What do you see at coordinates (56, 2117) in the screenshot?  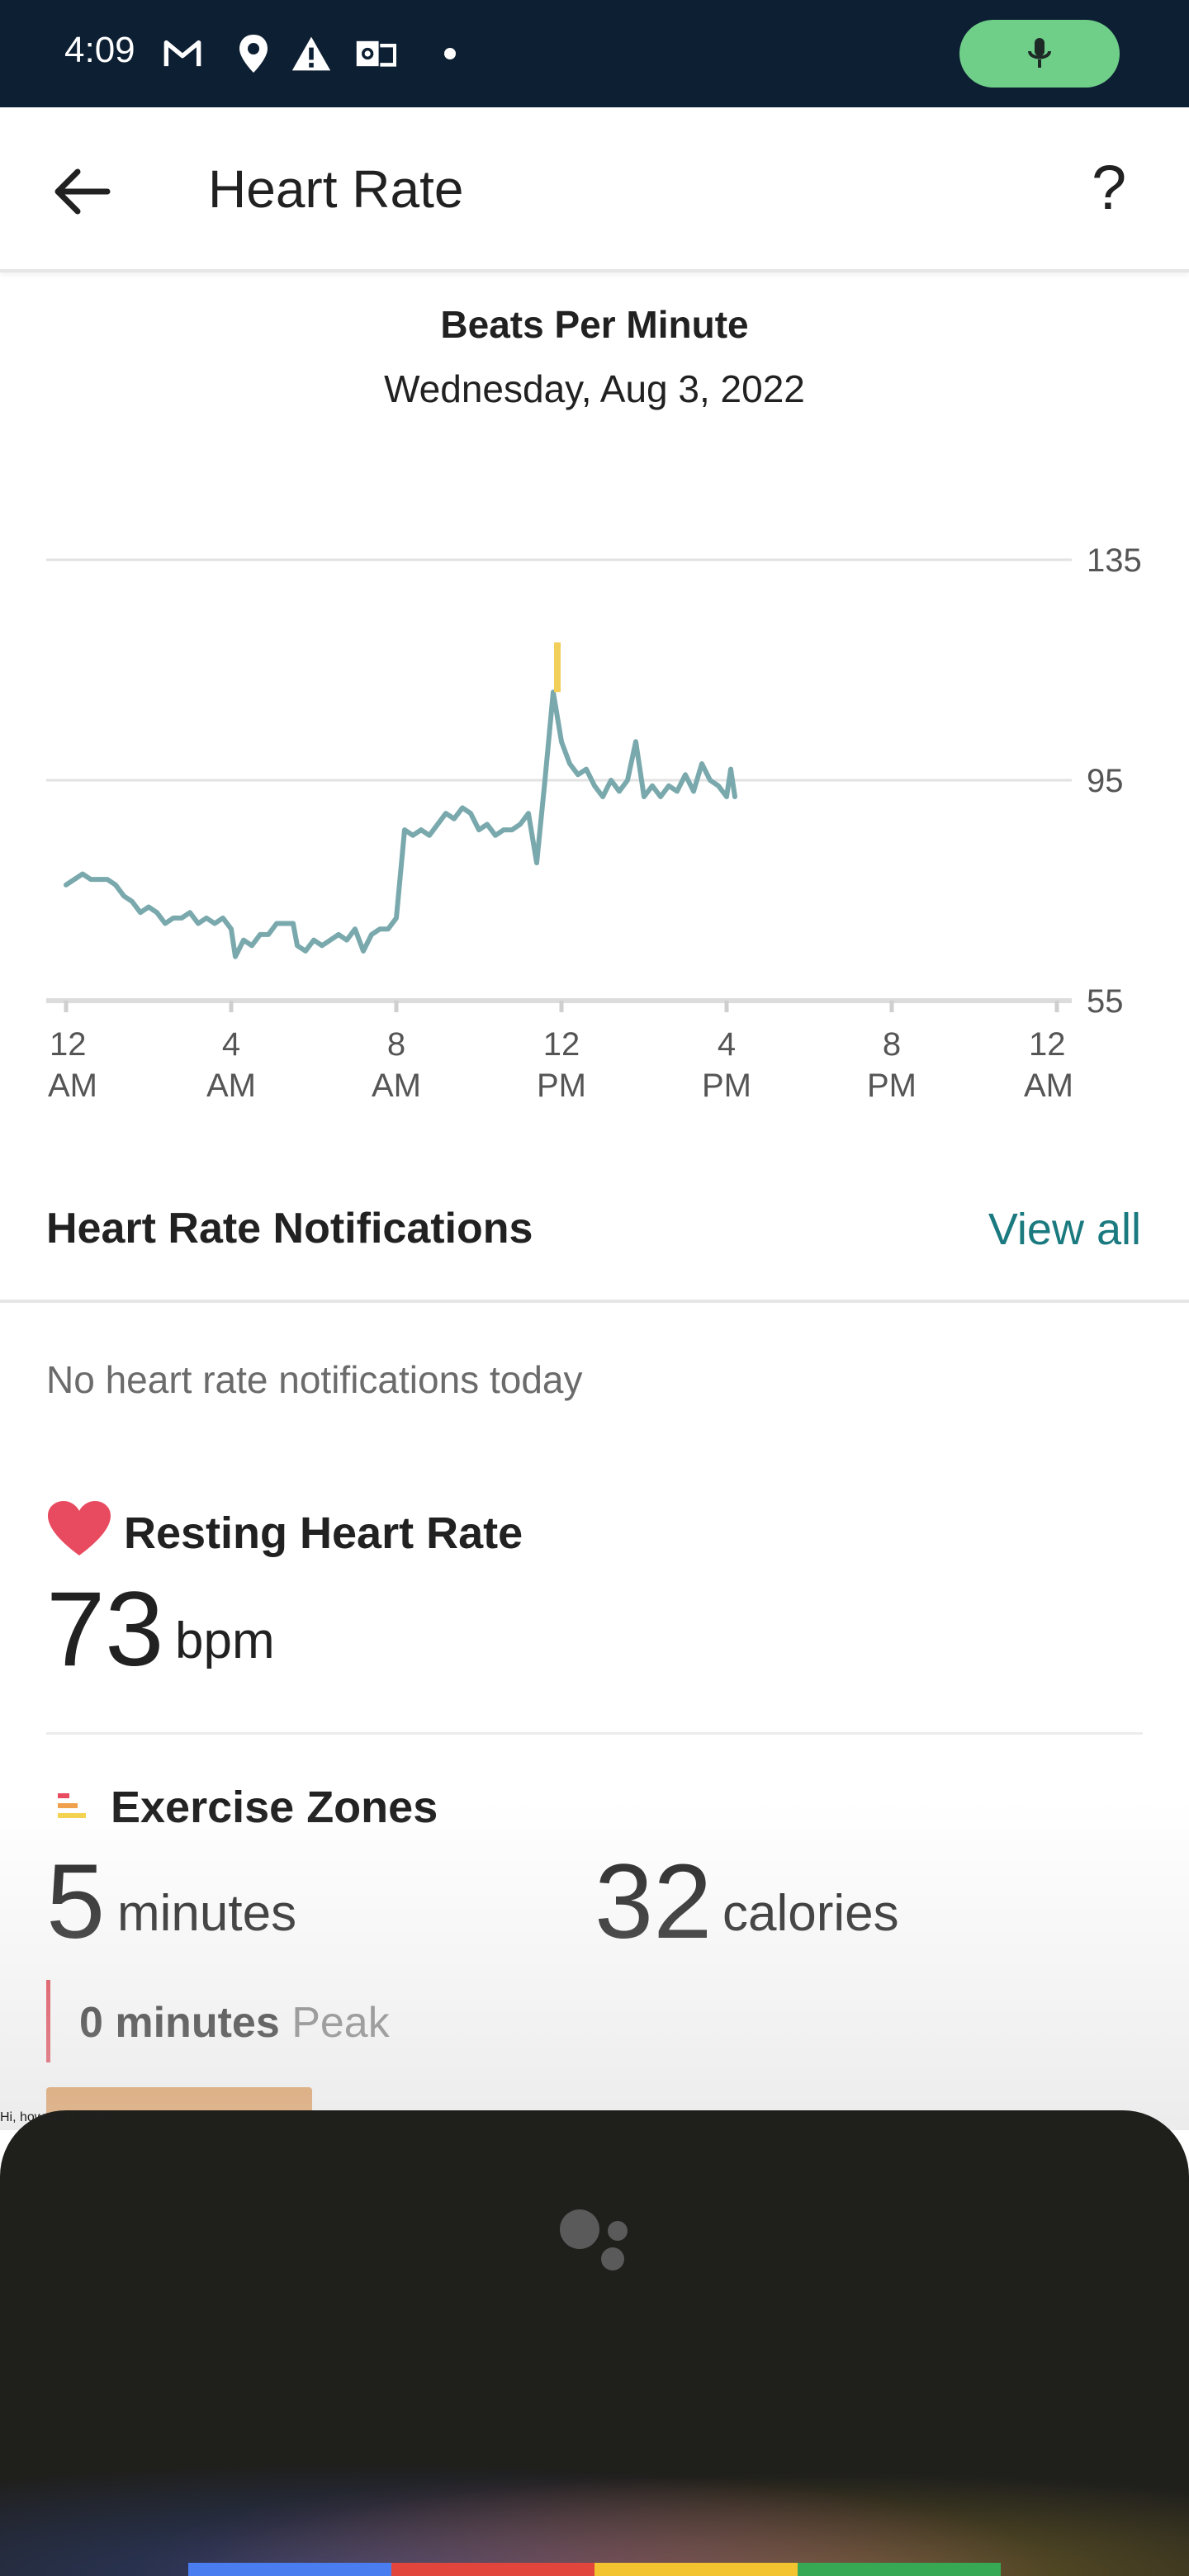 I see `assistant-prompt: Hi, how can I help?` at bounding box center [56, 2117].